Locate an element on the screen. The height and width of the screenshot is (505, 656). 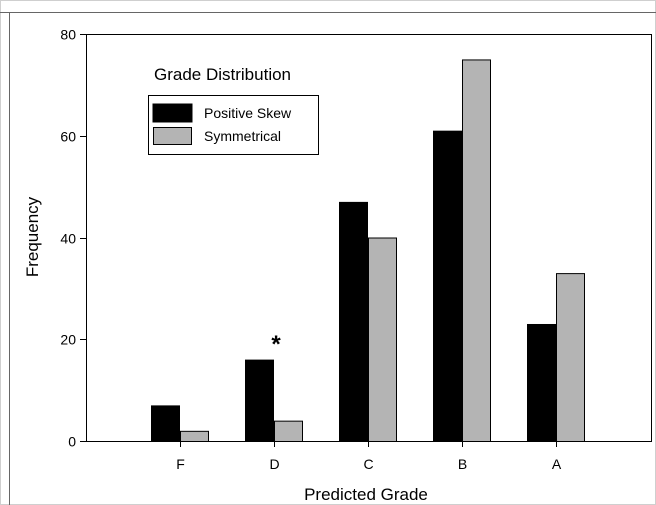
bar-positive-skew-b is located at coordinates (447, 286).